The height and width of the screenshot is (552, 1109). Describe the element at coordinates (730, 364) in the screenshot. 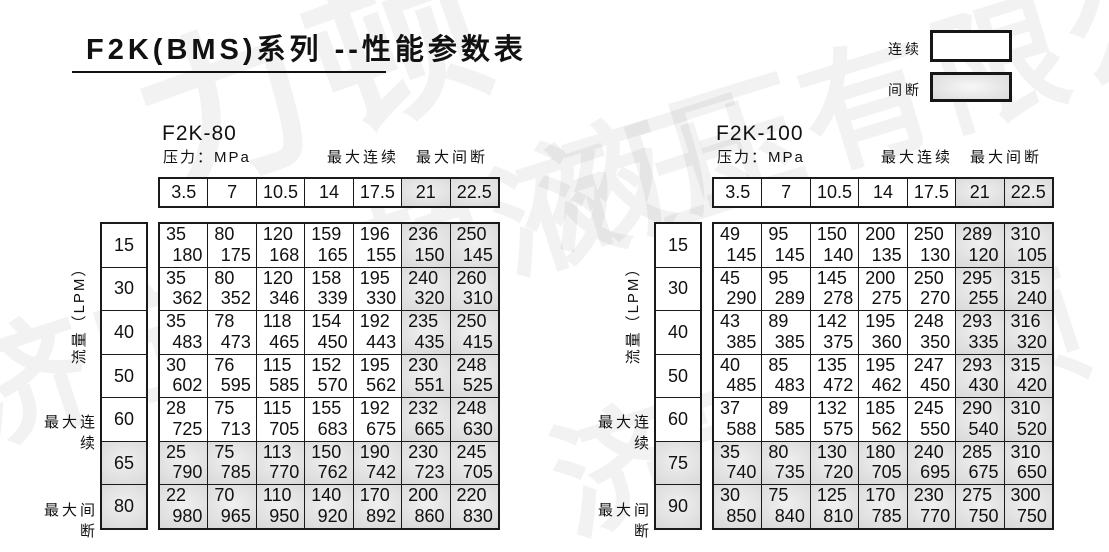

I see `cell-continuous-value: 40` at that location.